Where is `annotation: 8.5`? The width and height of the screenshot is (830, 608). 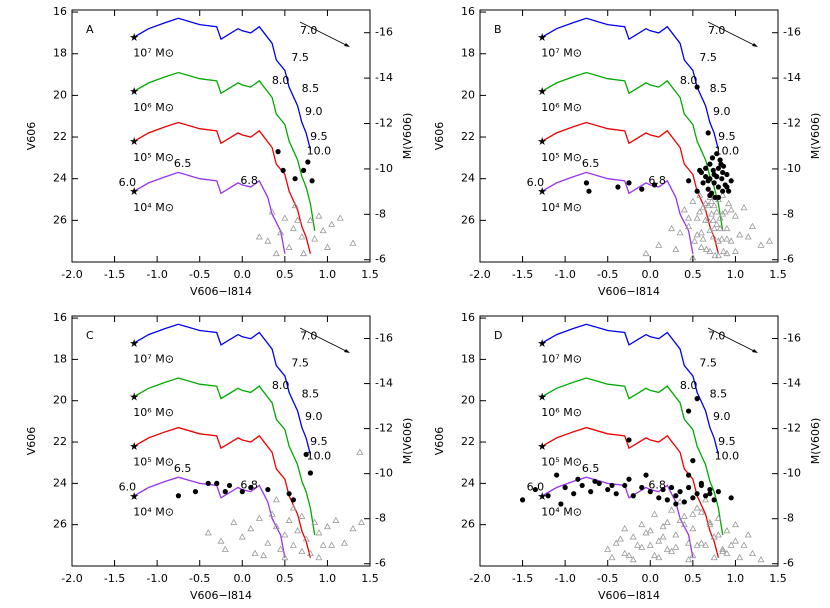 annotation: 8.5 is located at coordinates (311, 88).